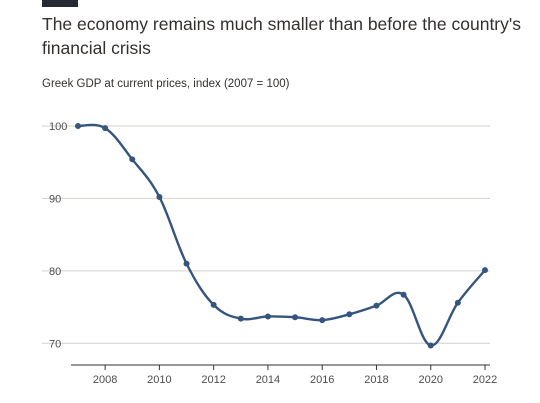 Image resolution: width=540 pixels, height=403 pixels. Describe the element at coordinates (132, 159) in the screenshot. I see `data-point-2009` at that location.